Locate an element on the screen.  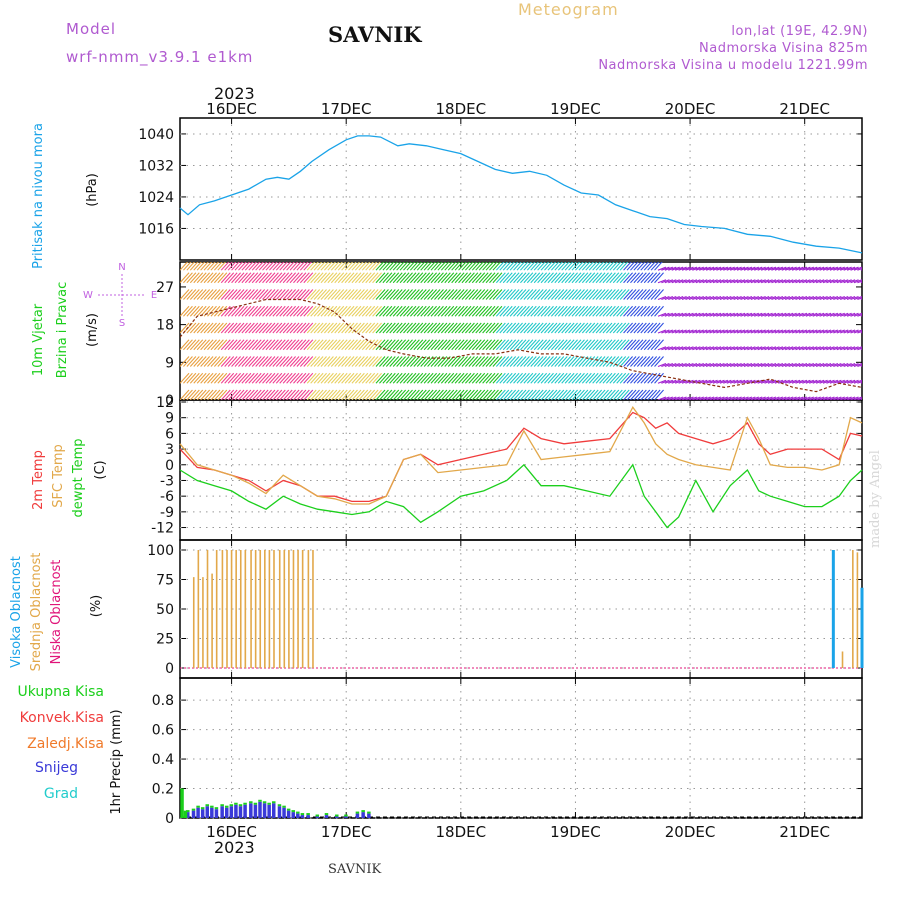
model-label: Model is located at coordinates (91, 29).